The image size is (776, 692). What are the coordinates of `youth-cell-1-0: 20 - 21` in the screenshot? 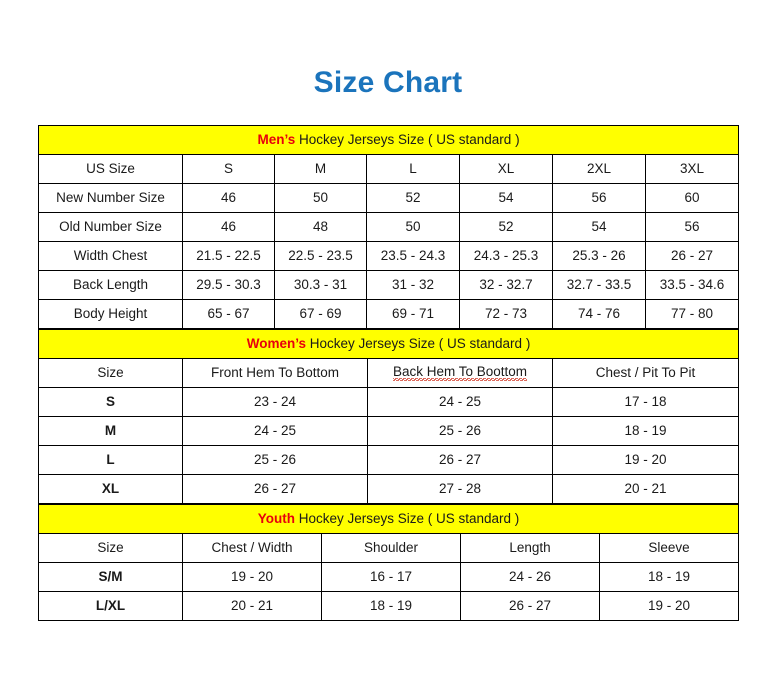 It's located at (252, 606).